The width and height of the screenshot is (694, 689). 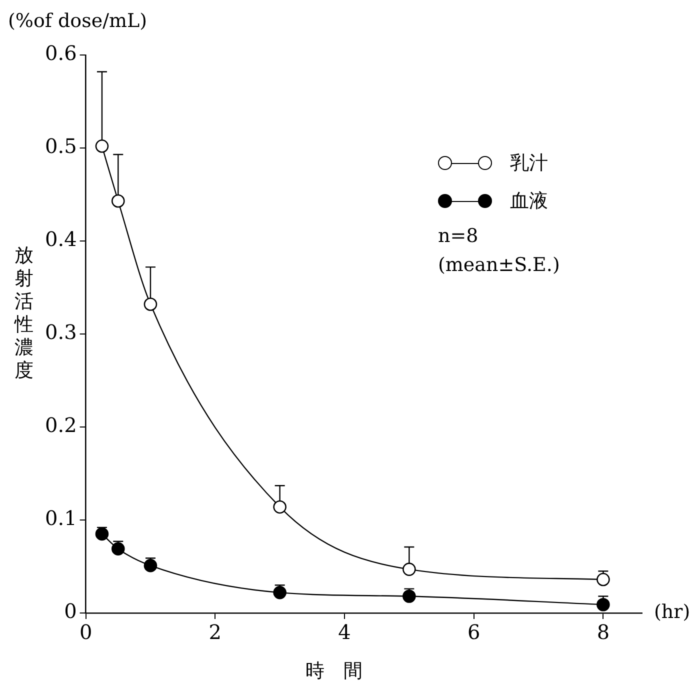 What do you see at coordinates (60, 146) in the screenshot?
I see `y-tick-label: 0.5` at bounding box center [60, 146].